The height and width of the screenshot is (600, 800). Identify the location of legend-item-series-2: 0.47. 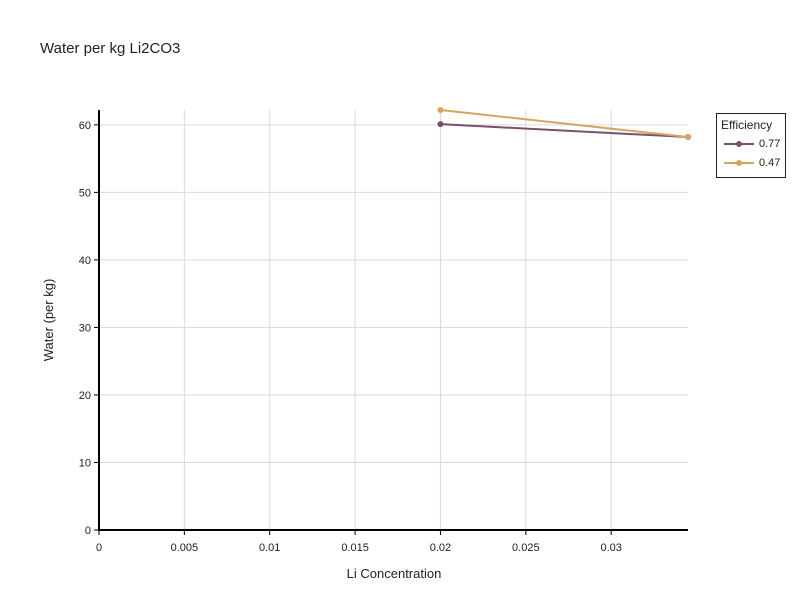
(754, 164).